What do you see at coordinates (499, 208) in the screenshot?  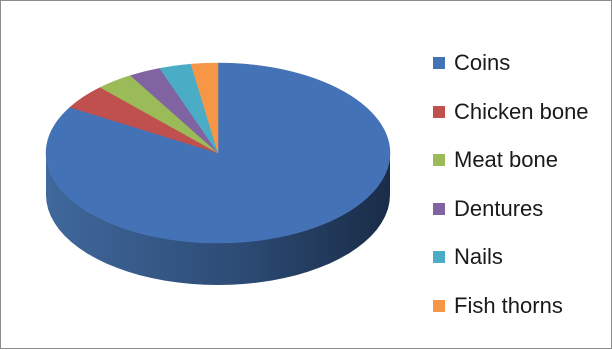 I see `legend-label: Dentures` at bounding box center [499, 208].